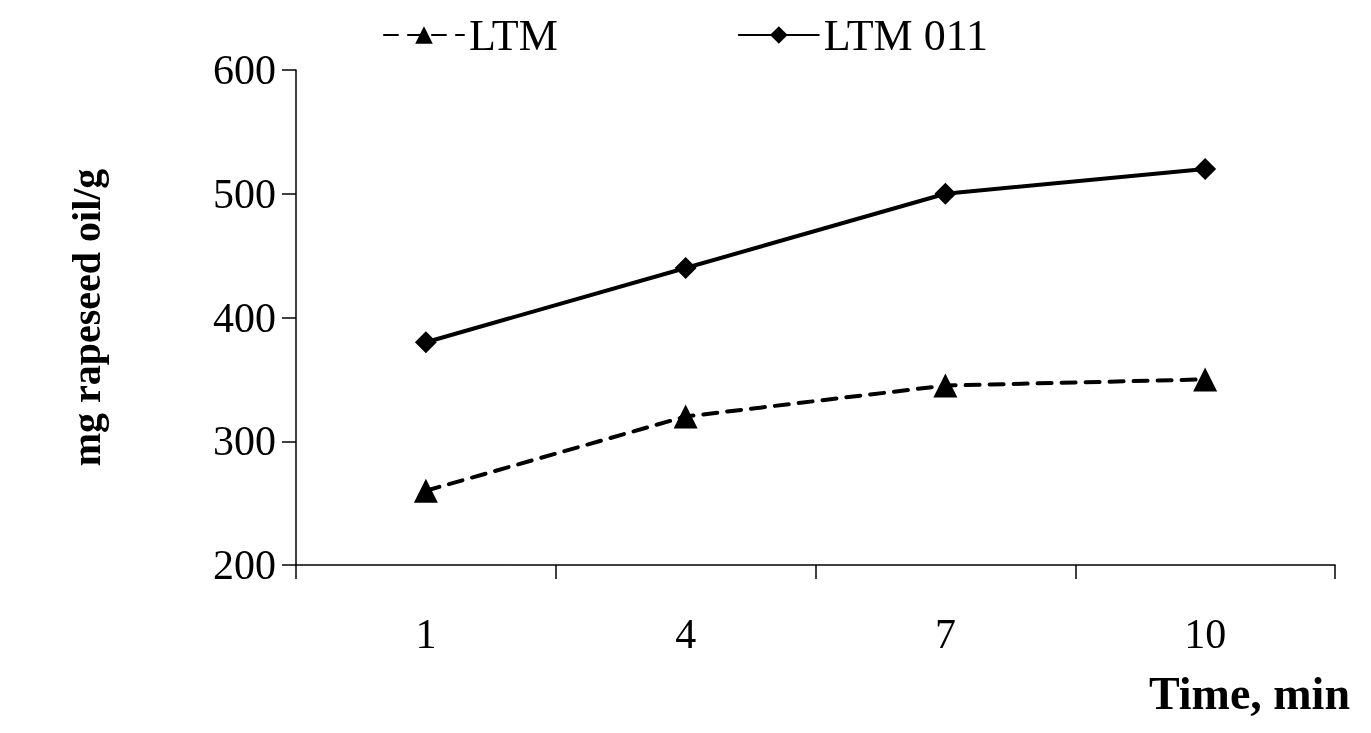 This screenshot has width=1371, height=733. Describe the element at coordinates (945, 634) in the screenshot. I see `x-tick-label: 7` at that location.